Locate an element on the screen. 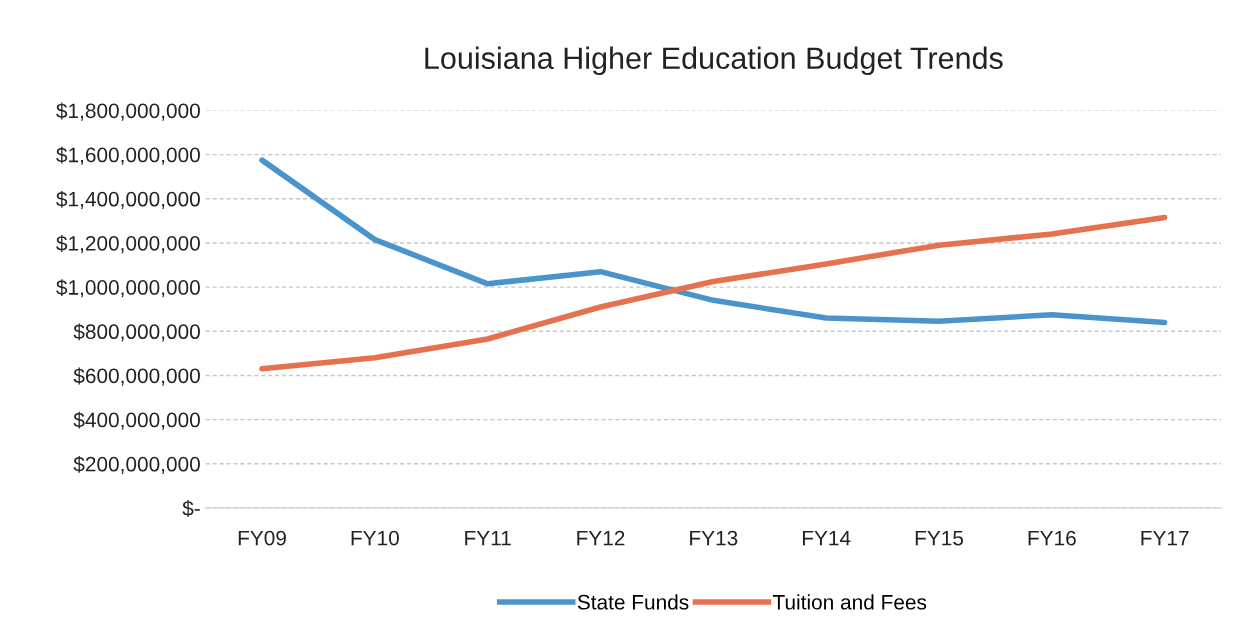 The width and height of the screenshot is (1246, 631). x-tick-label: FY09 is located at coordinates (262, 538).